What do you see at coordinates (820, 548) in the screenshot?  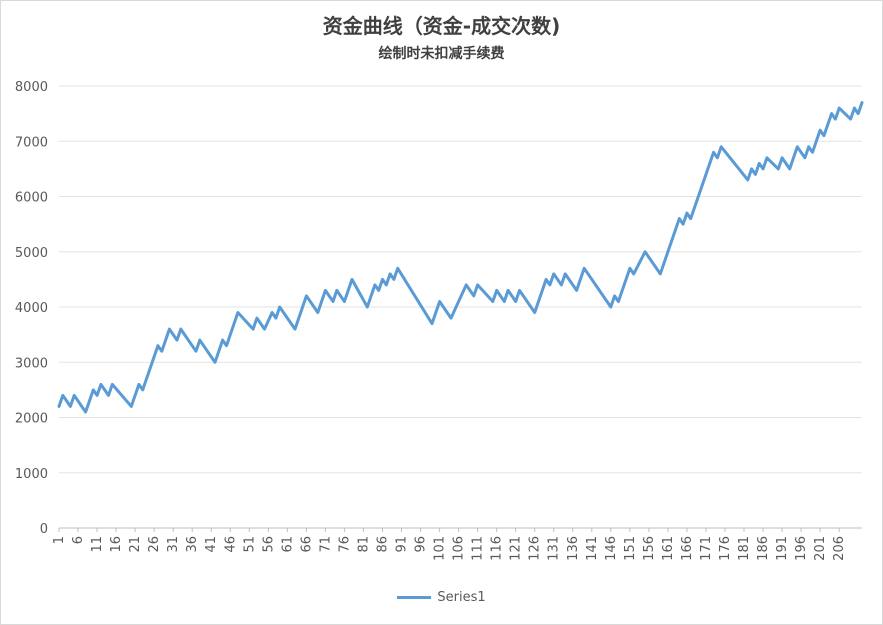 I see `x-tick-label: 201` at bounding box center [820, 548].